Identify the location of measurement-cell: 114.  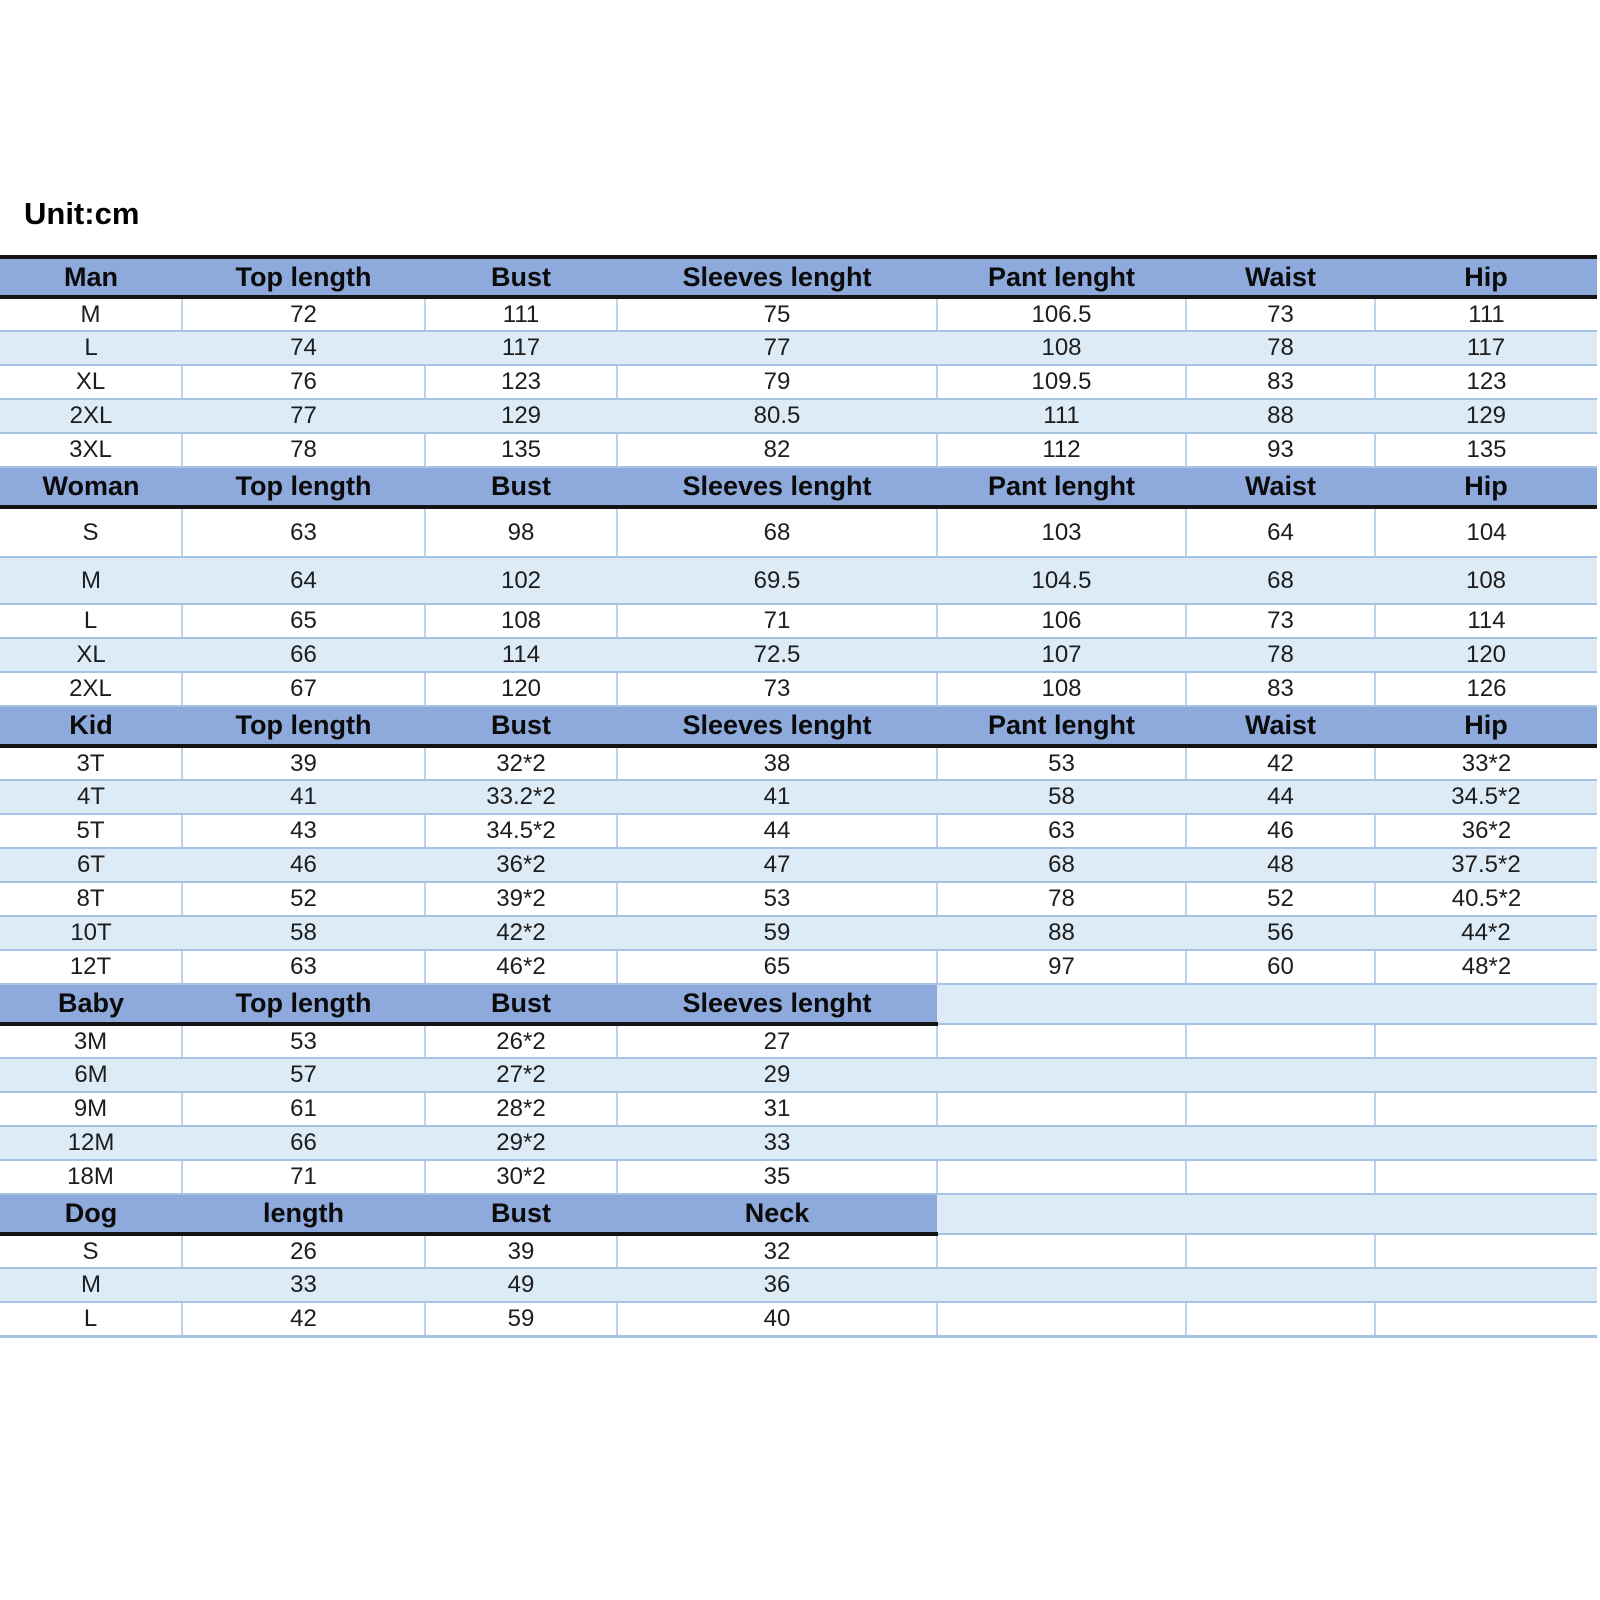
(521, 655).